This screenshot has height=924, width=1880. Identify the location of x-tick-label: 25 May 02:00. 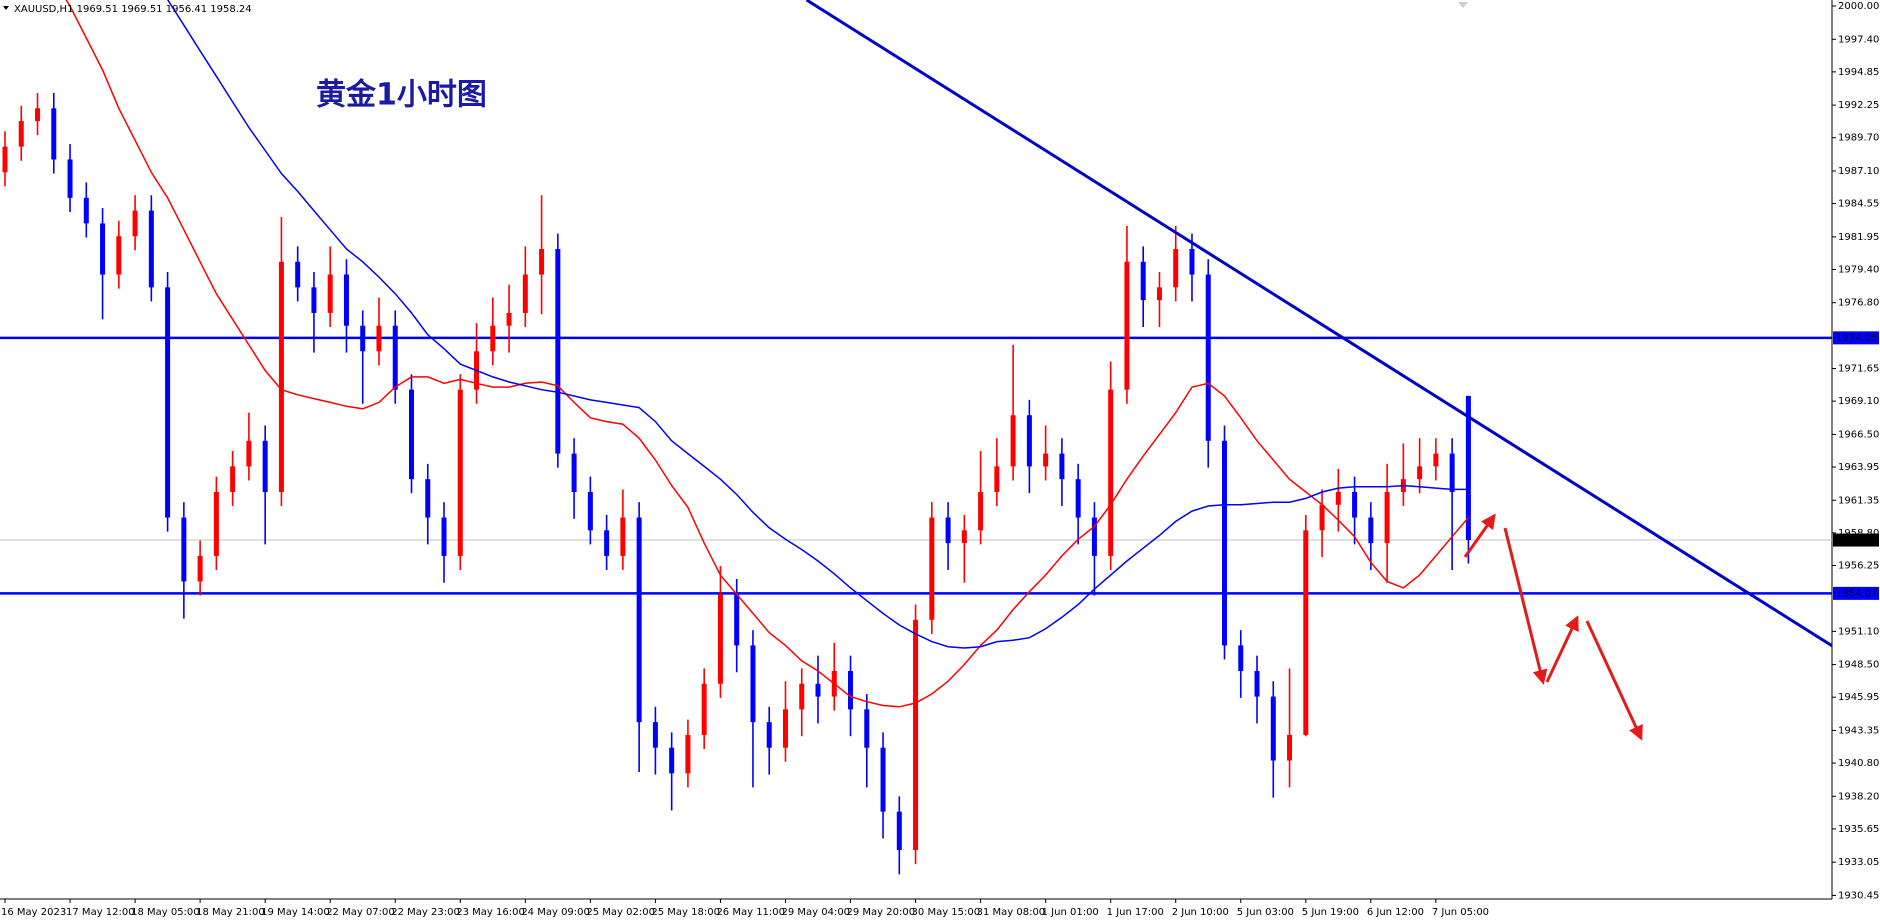
(620, 912).